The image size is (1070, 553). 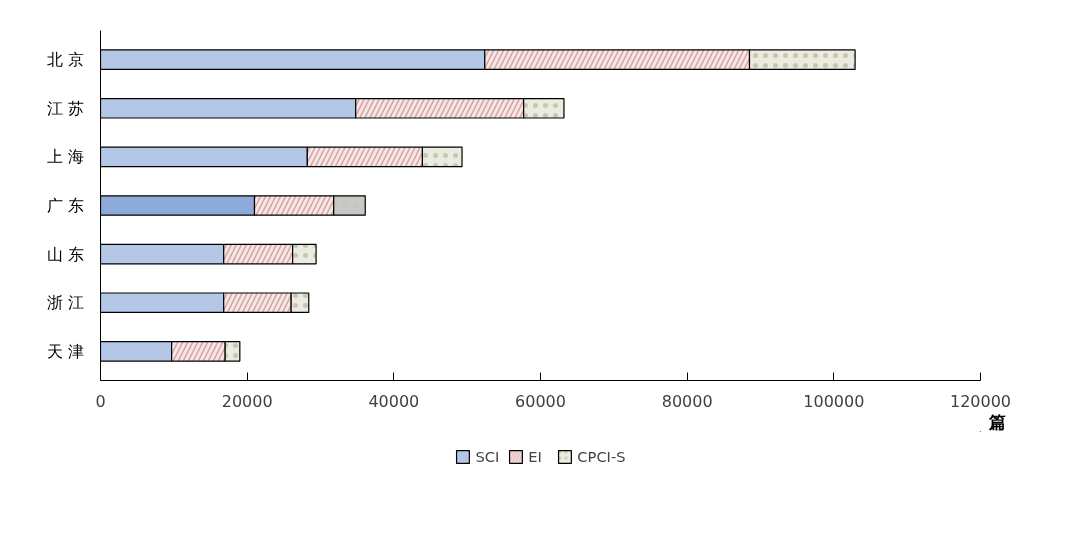 I want to click on y-tick-label: 浙 江, so click(x=66, y=303).